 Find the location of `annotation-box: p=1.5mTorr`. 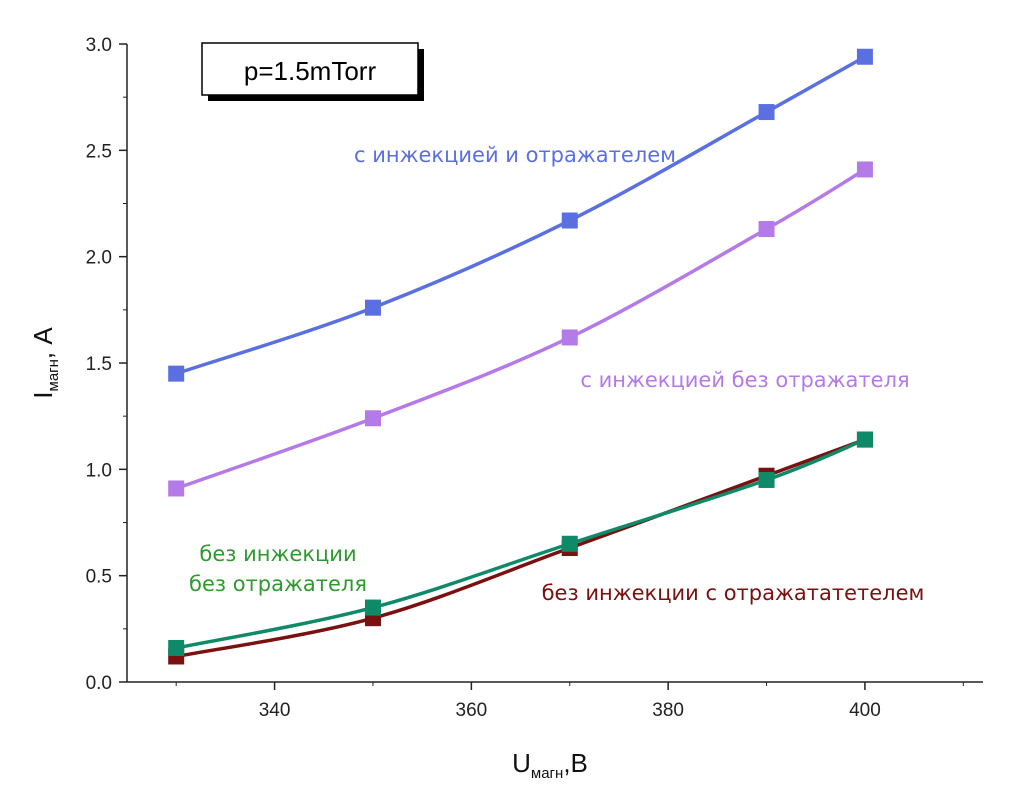

annotation-box: p=1.5mTorr is located at coordinates (312, 71).